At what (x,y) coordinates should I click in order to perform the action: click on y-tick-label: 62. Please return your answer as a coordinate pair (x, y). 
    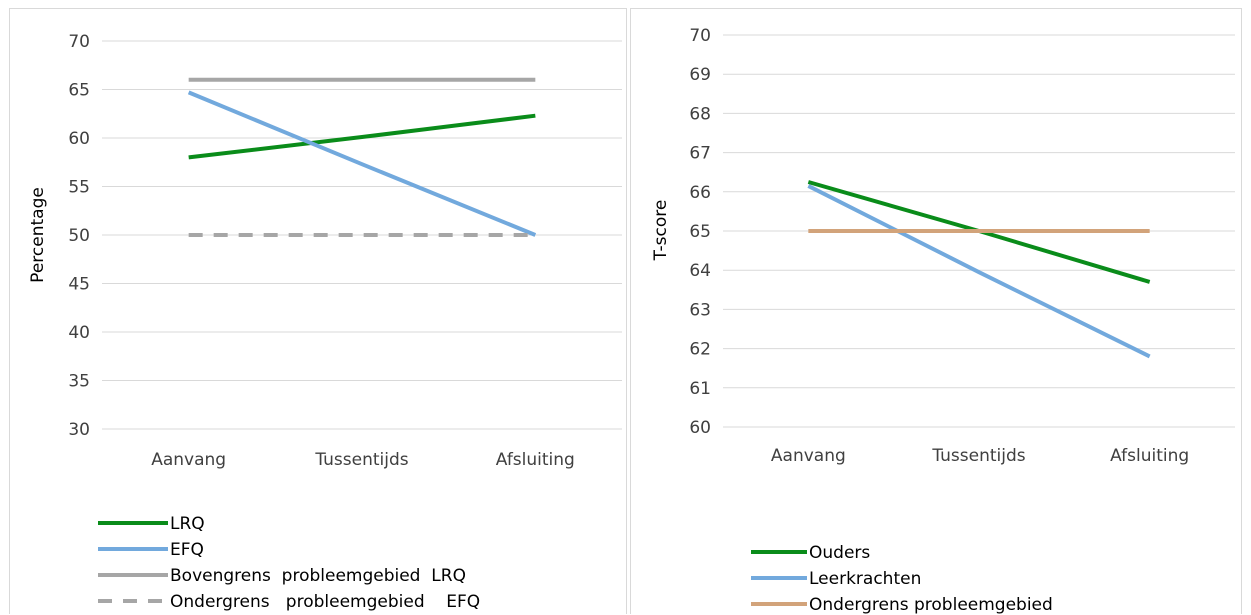
    Looking at the image, I should click on (700, 350).